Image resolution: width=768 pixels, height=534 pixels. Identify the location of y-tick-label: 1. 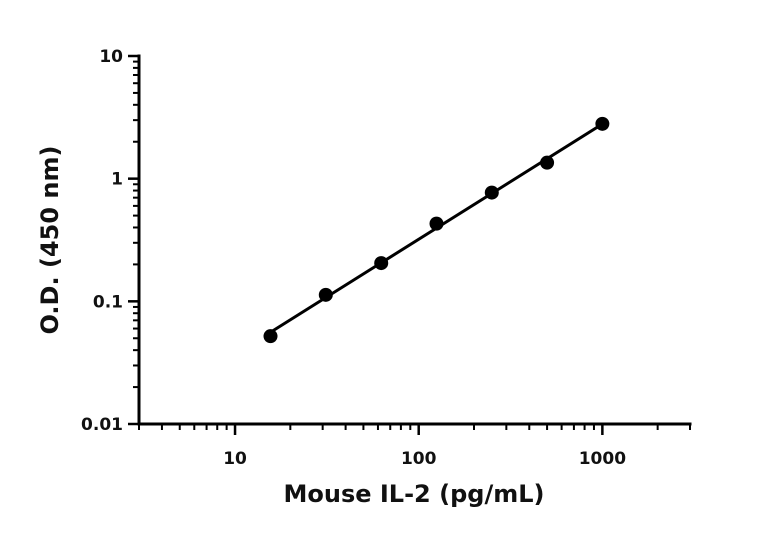
(117, 180).